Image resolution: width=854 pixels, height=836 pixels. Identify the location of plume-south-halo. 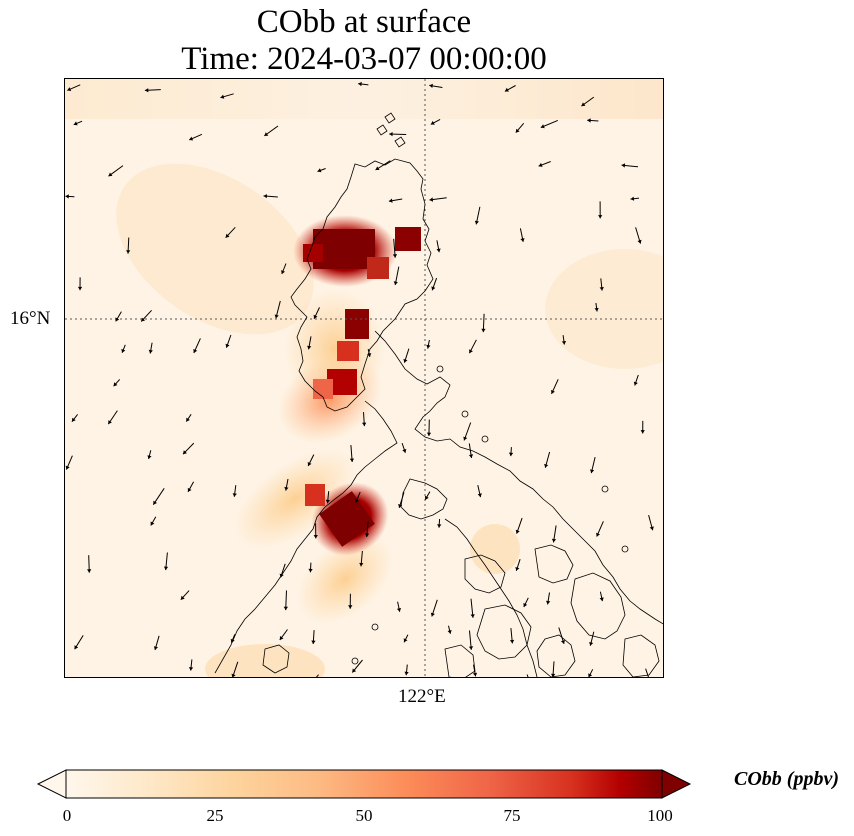
(345, 579).